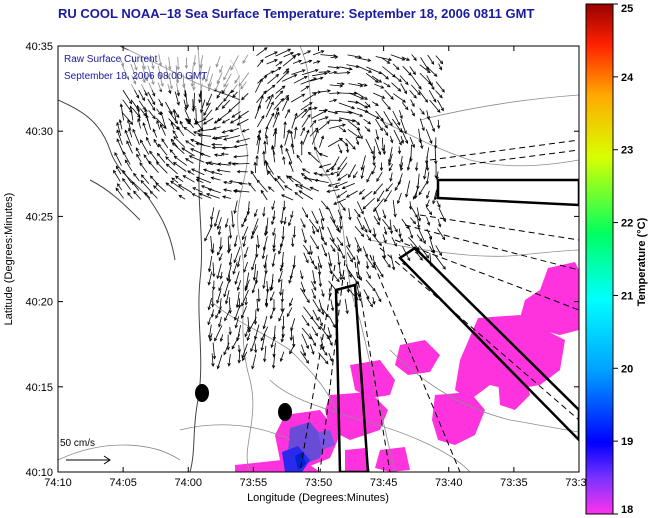  I want to click on x-tick-label: 73:45, so click(384, 483).